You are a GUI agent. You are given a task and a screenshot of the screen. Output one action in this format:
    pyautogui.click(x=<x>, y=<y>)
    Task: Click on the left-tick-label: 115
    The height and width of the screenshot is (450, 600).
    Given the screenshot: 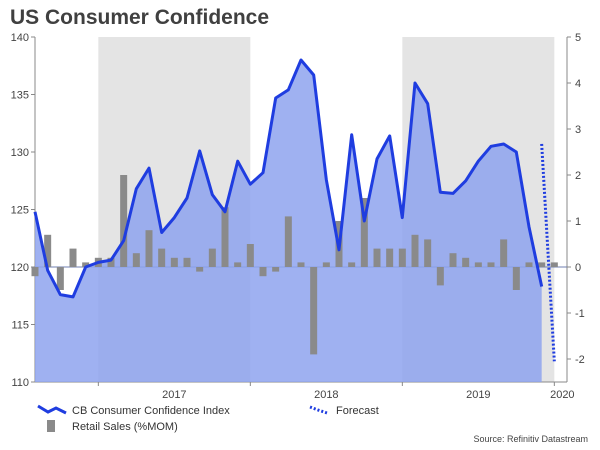 What is the action you would take?
    pyautogui.click(x=20, y=326)
    